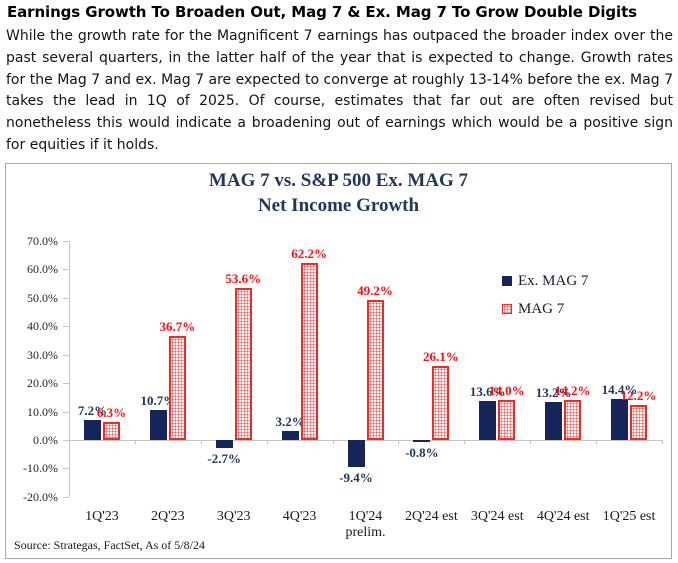  Describe the element at coordinates (109, 545) in the screenshot. I see `source-note: Source: Strategas, FactSet, As of 5/8/24` at that location.